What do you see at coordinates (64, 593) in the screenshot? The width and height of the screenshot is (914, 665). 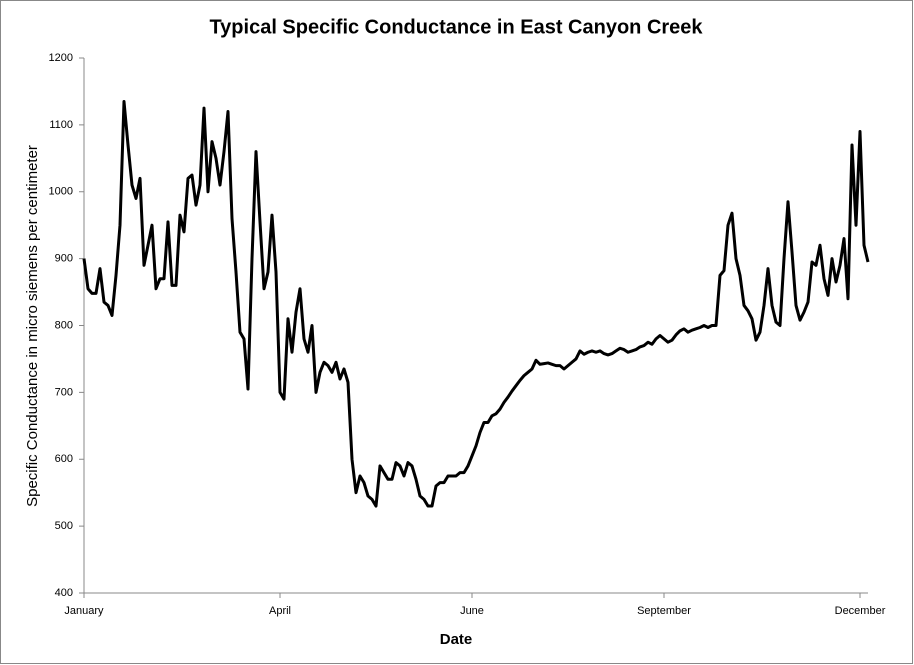 I see `y-tick-label: 400` at bounding box center [64, 593].